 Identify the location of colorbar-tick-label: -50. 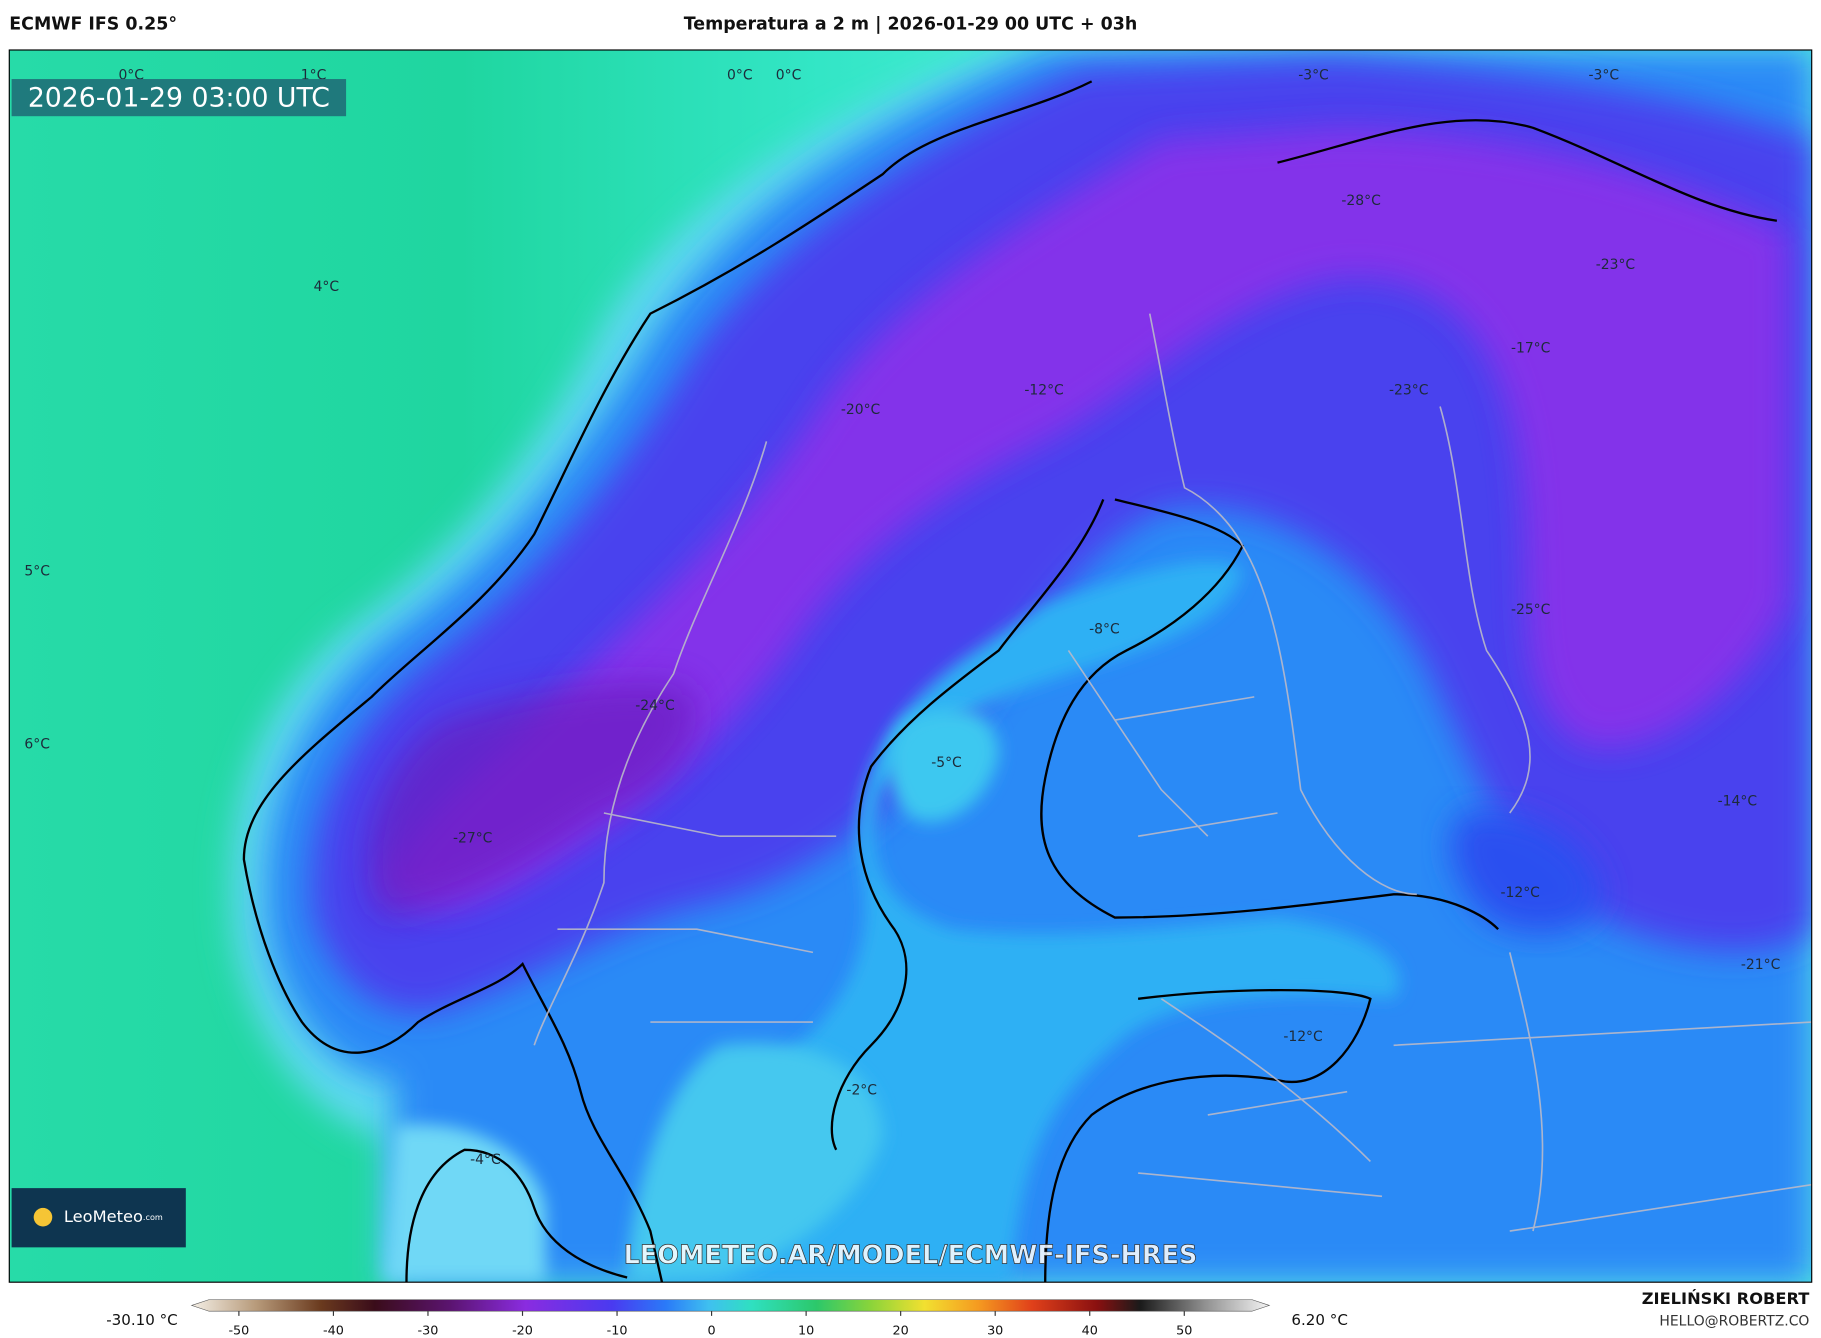
(238, 1330).